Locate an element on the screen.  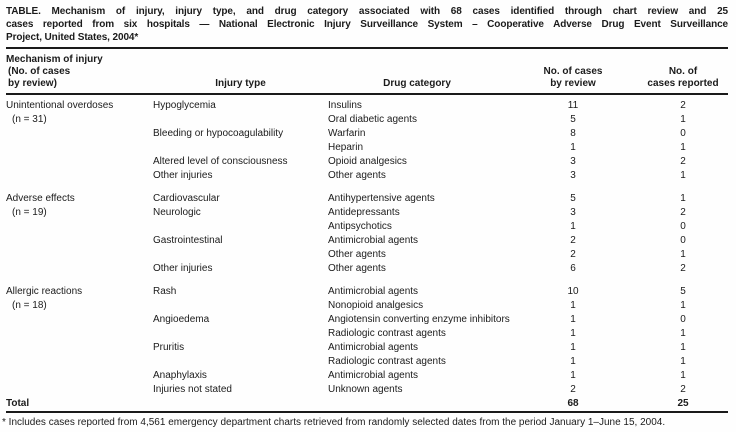
header-line: (No. of cases is located at coordinates (39, 71).